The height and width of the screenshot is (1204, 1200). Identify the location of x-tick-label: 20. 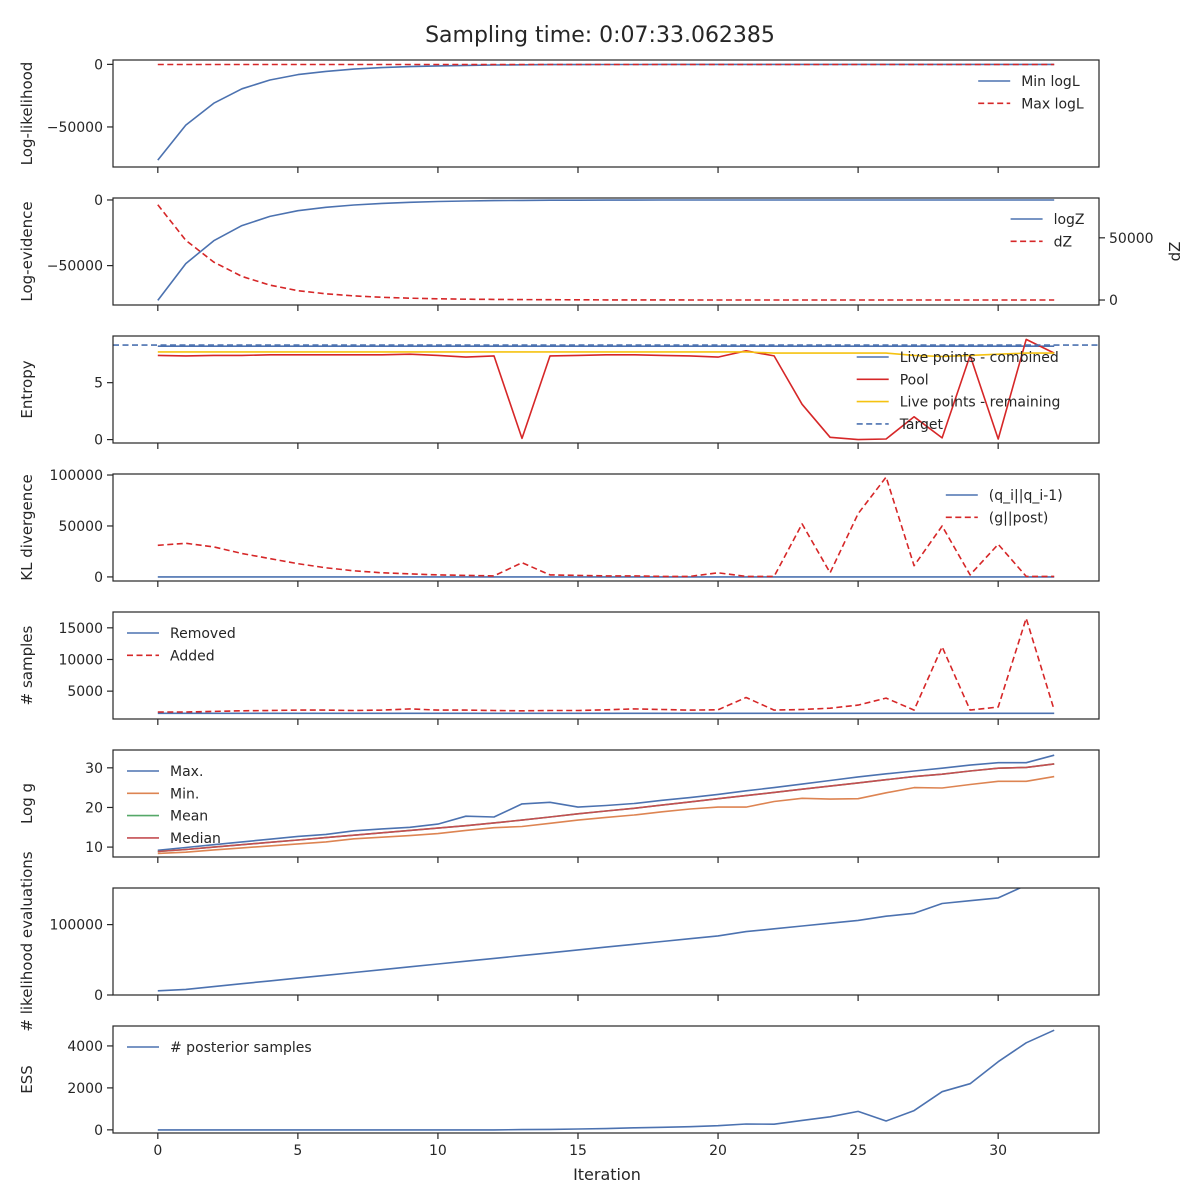
(718, 1151).